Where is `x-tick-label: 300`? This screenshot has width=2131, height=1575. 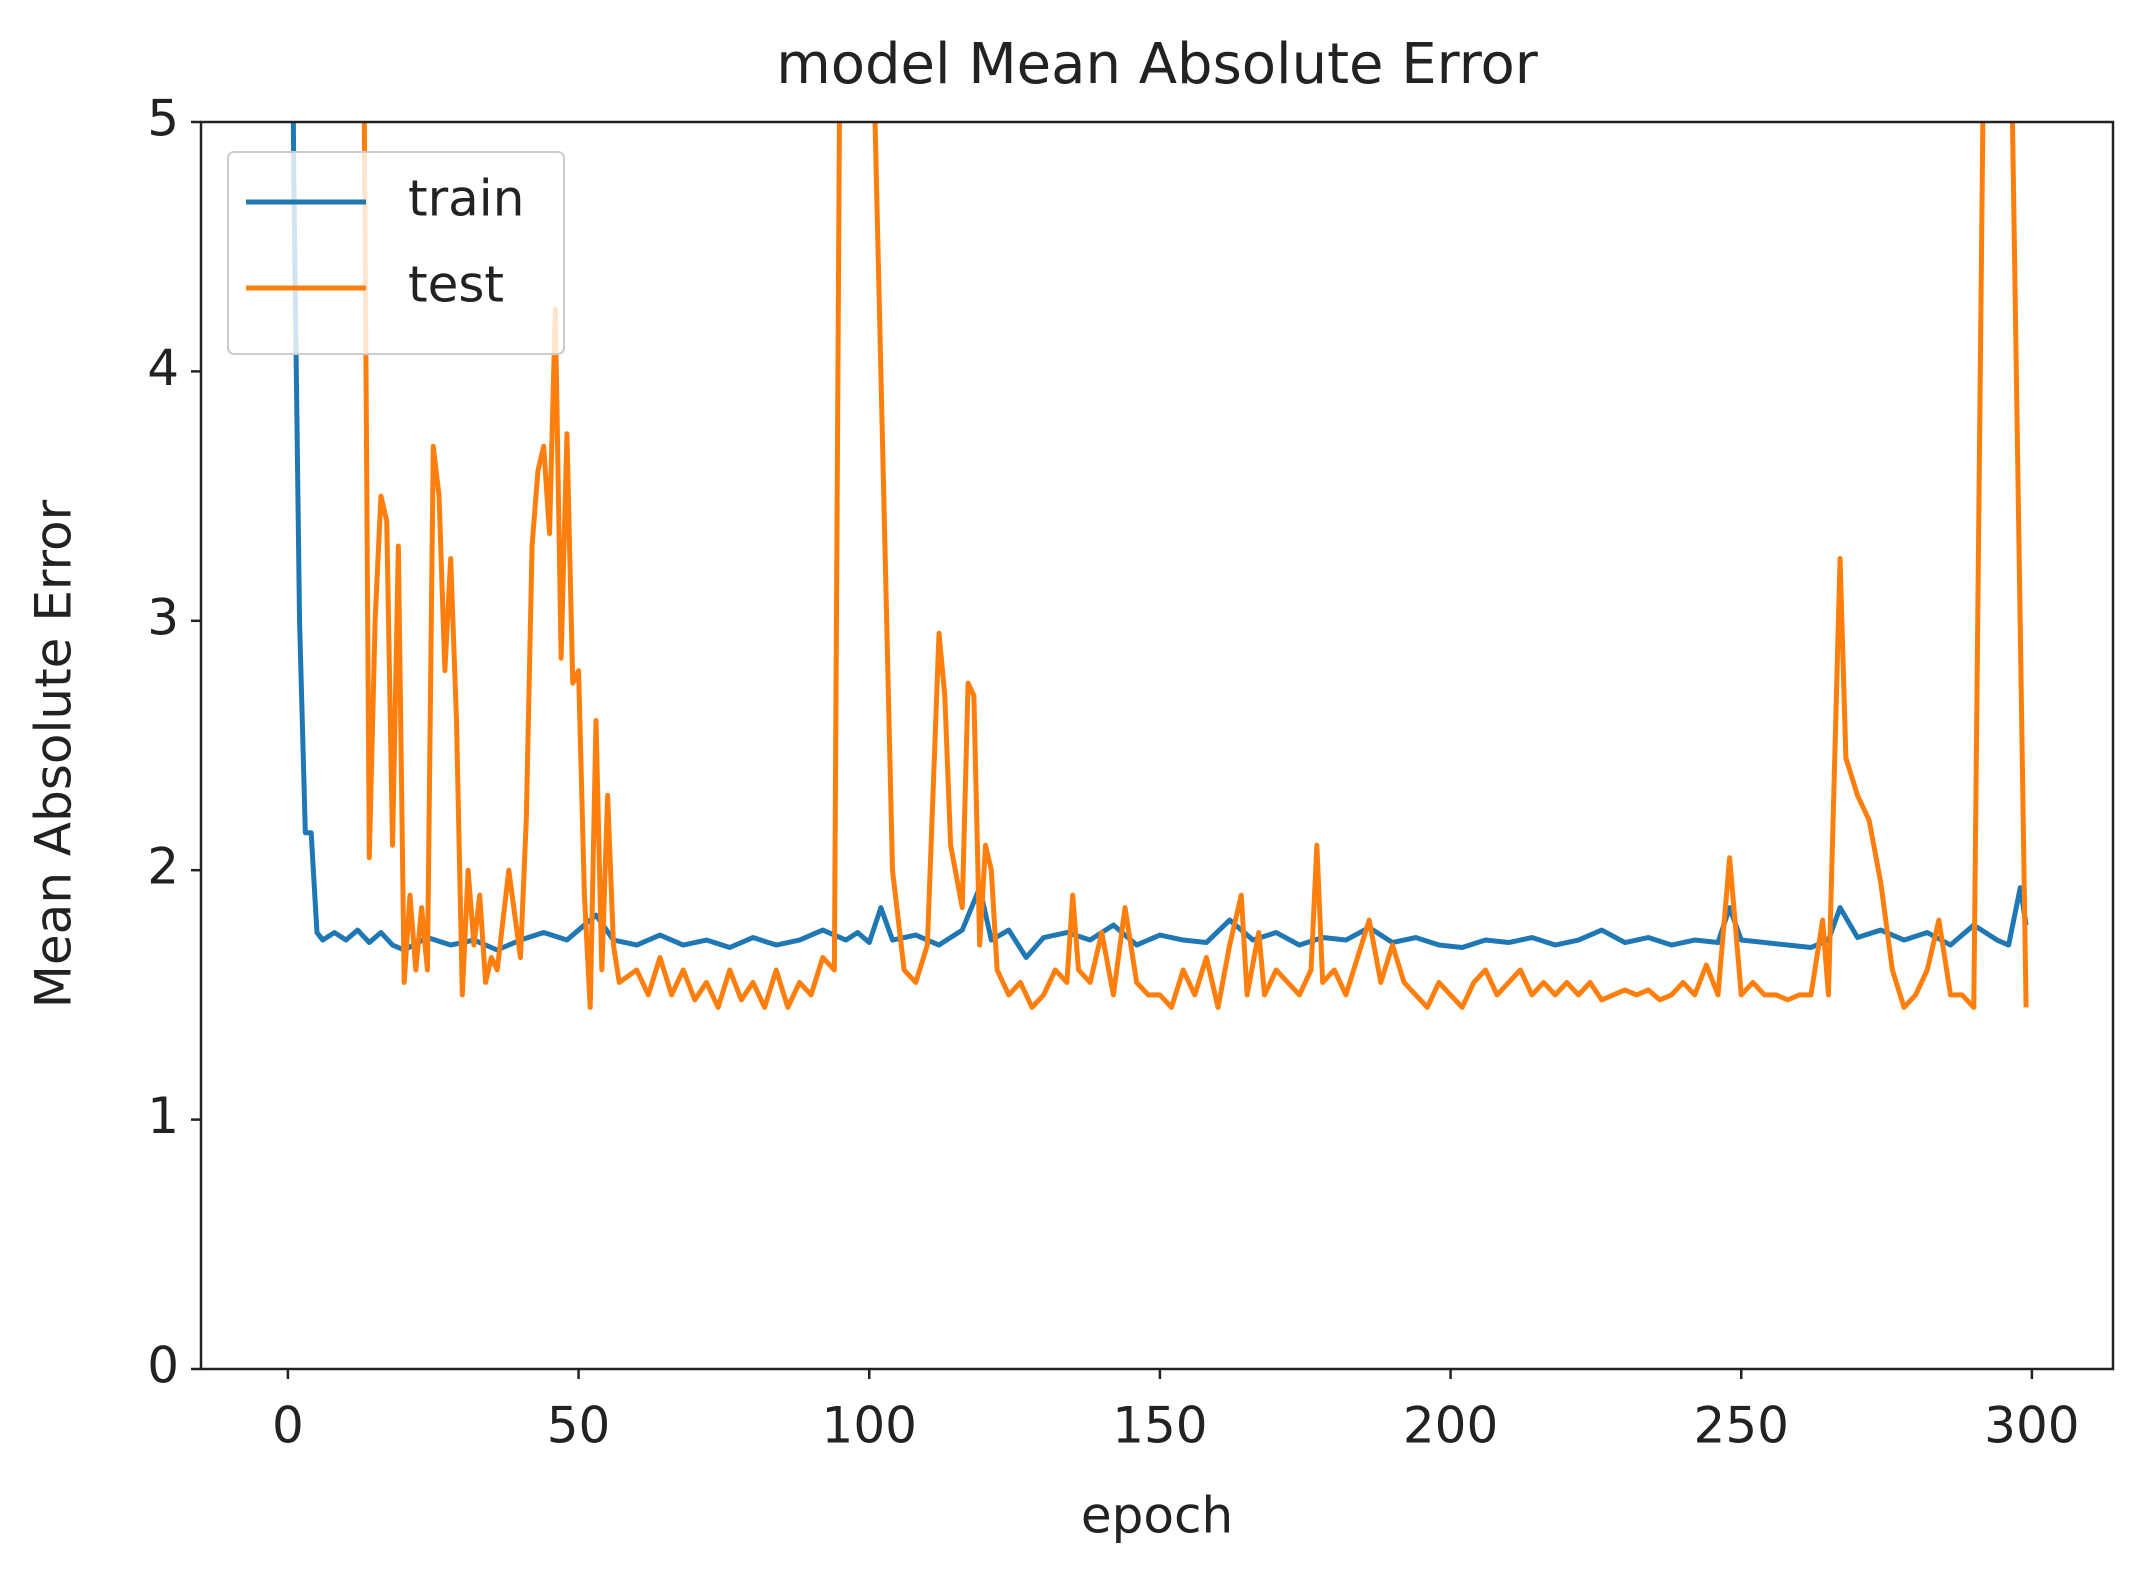
x-tick-label: 300 is located at coordinates (2031, 1426).